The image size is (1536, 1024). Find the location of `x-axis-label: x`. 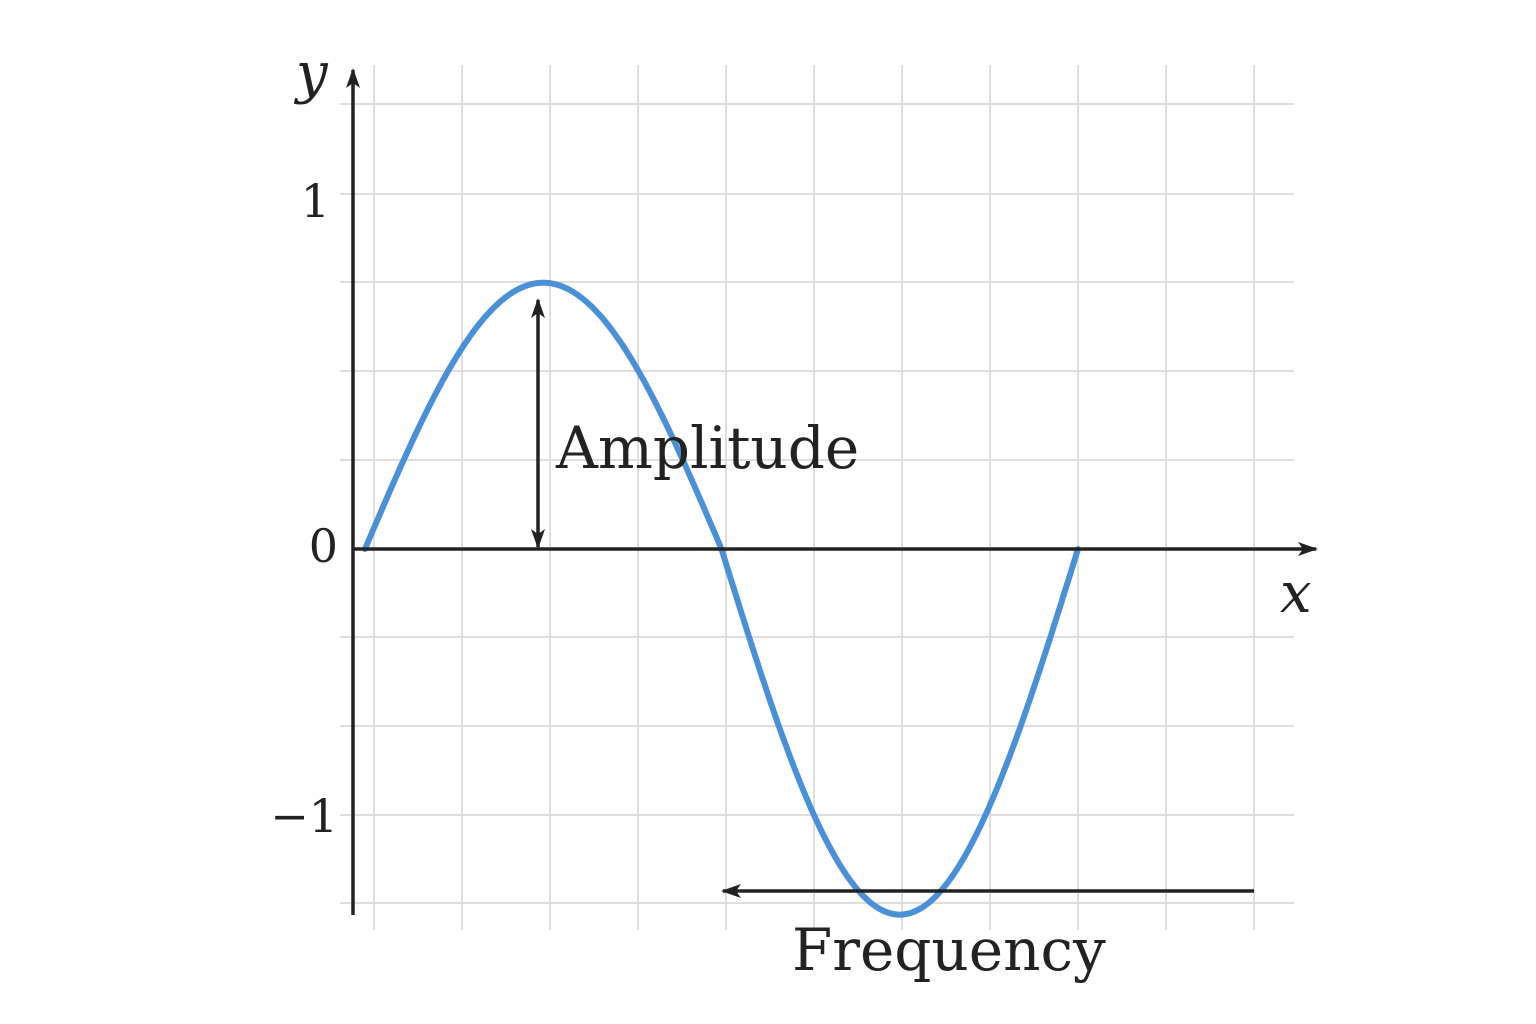

x-axis-label: x is located at coordinates (1296, 593).